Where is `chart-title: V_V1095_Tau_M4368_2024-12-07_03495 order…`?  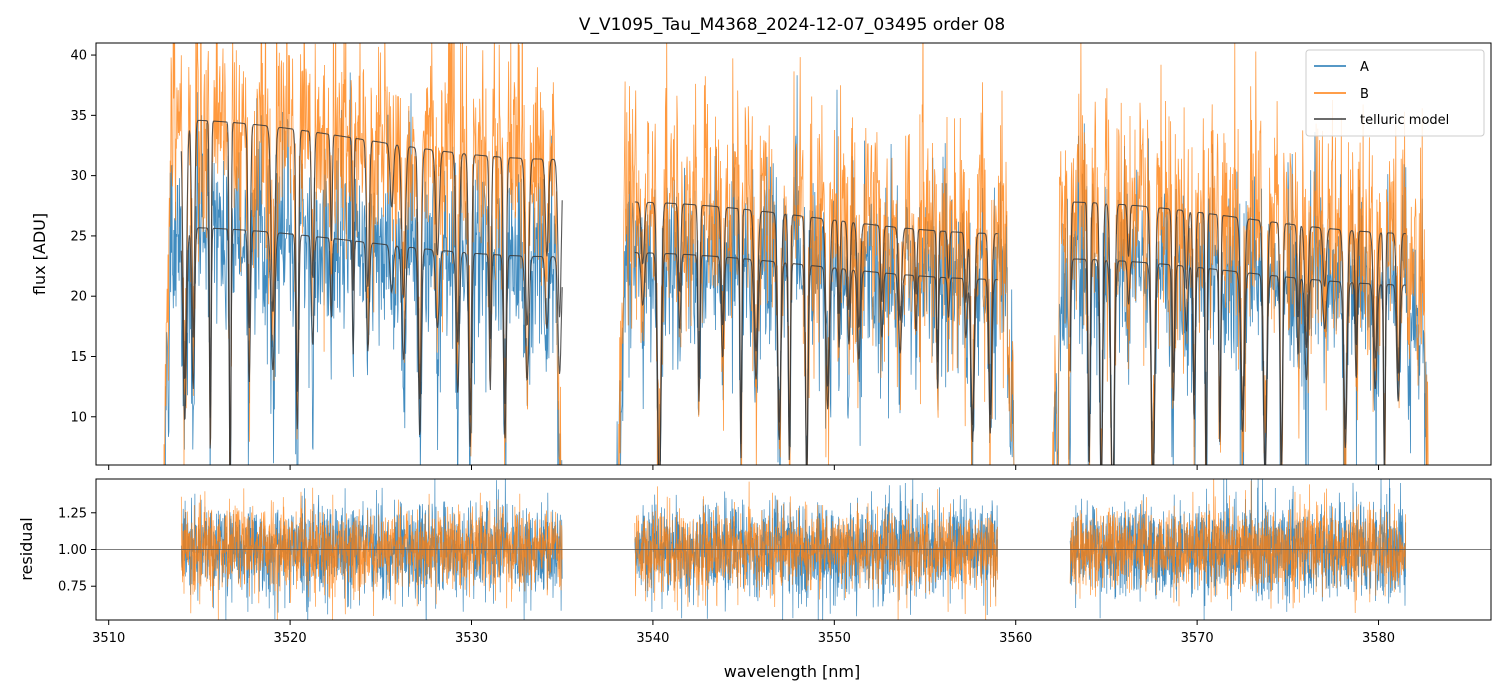
chart-title: V_V1095_Tau_M4368_2024-12-07_03495 order… is located at coordinates (792, 25).